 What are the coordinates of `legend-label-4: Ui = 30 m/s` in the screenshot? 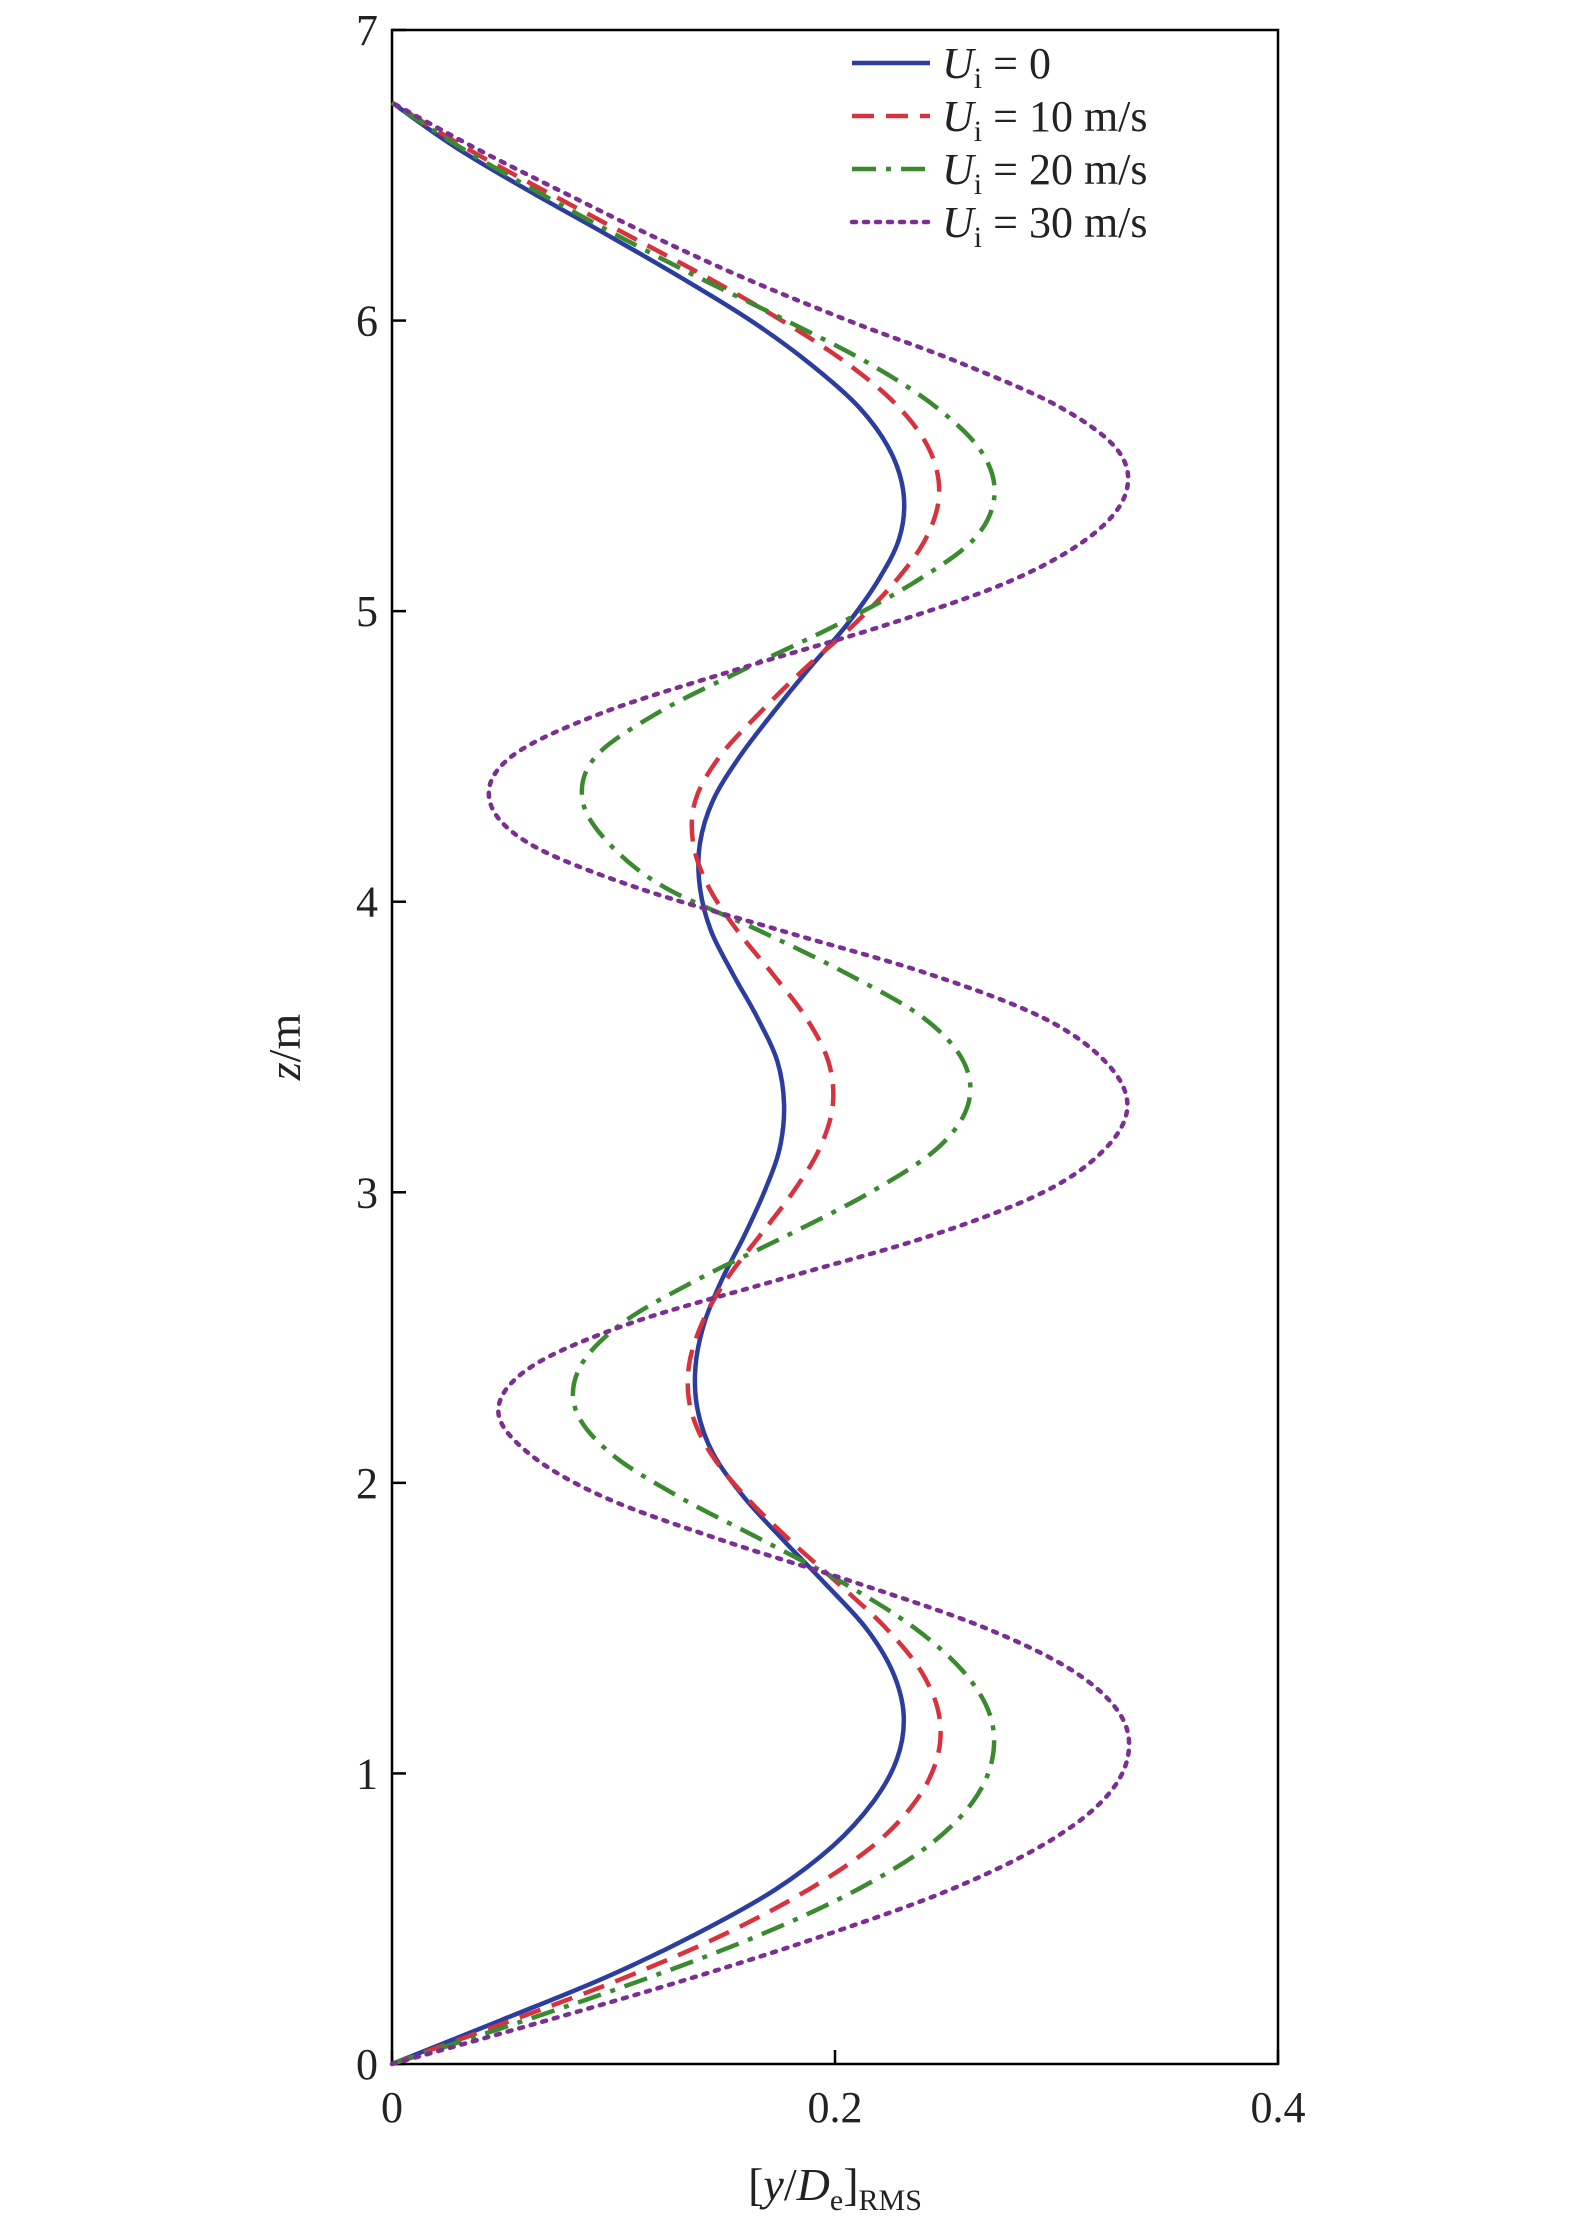 It's located at (1045, 226).